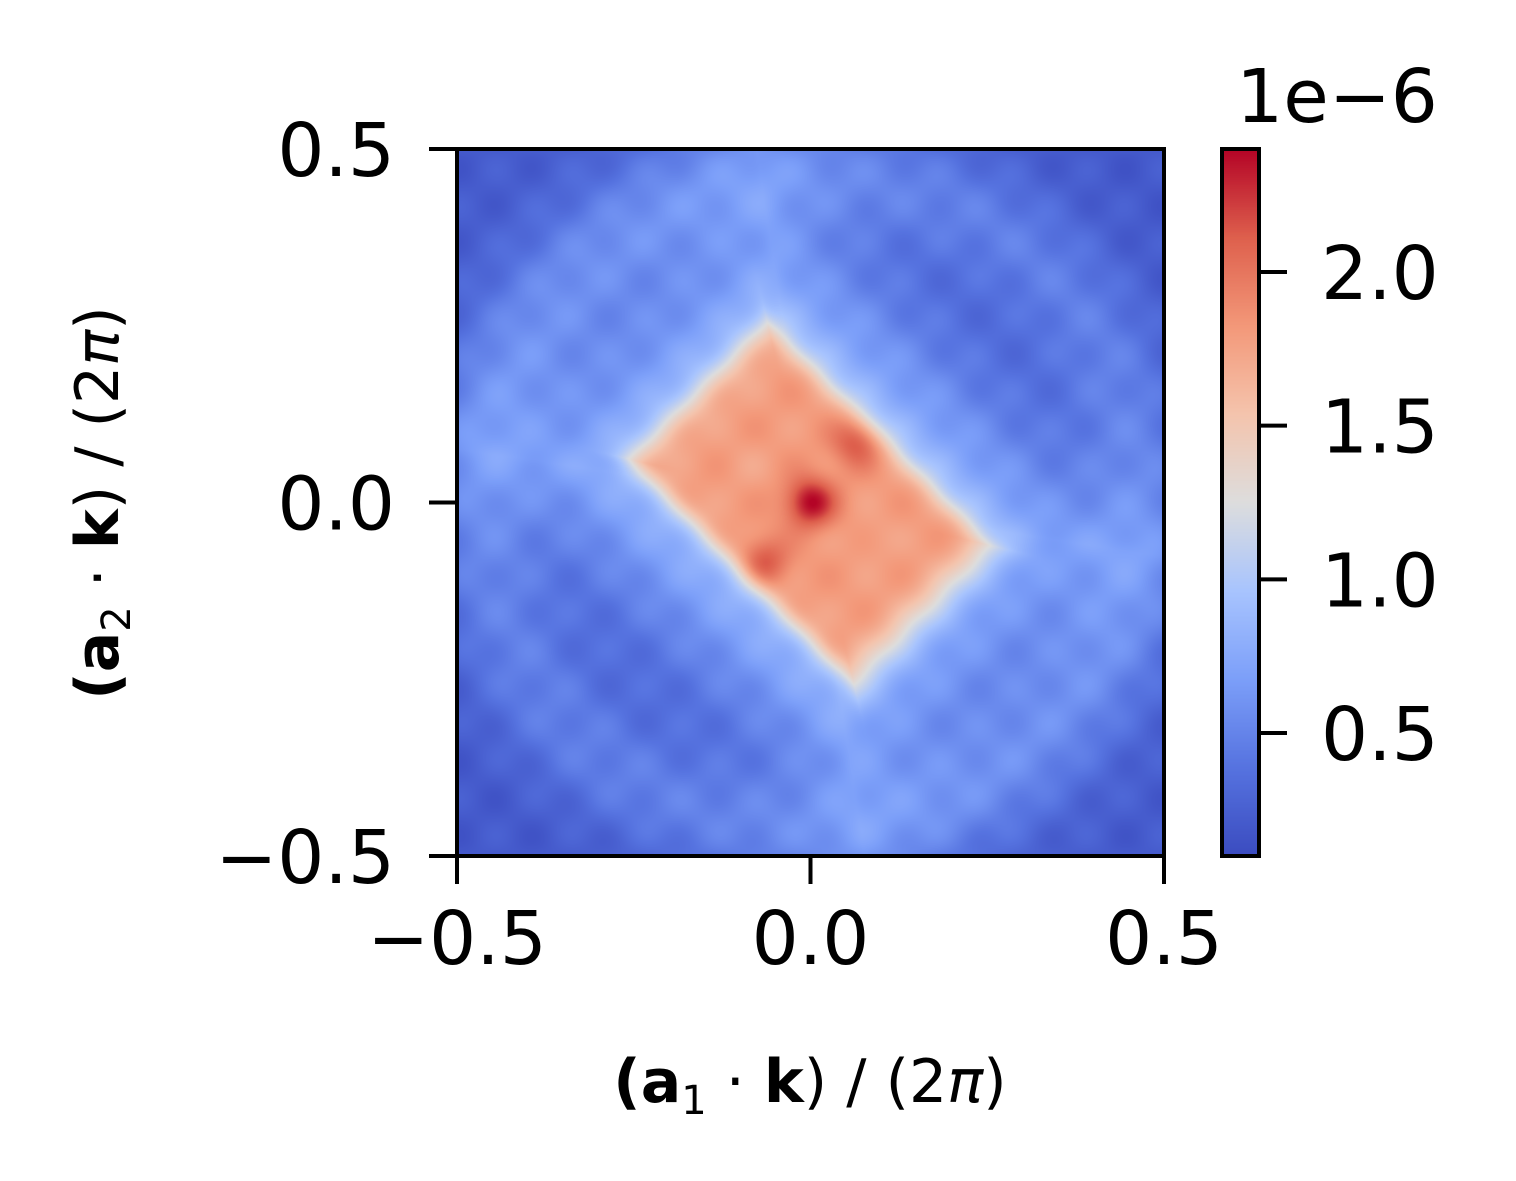 This screenshot has height=1181, width=1516. I want to click on x-tick-label: 0.0, so click(811, 939).